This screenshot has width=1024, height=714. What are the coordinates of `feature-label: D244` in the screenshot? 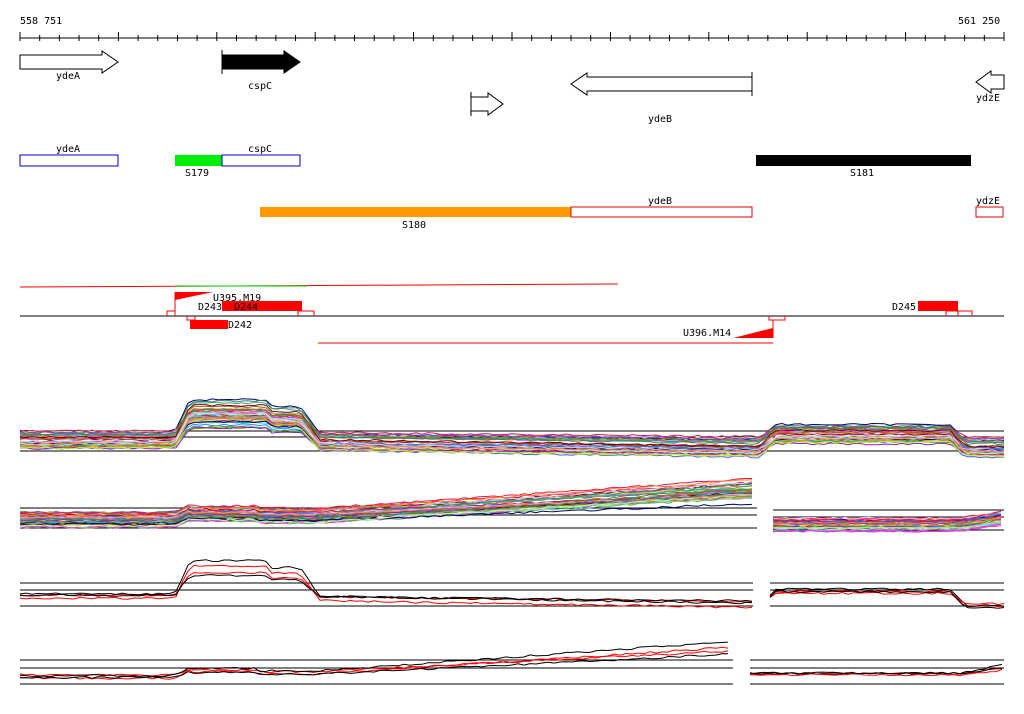 It's located at (246, 307).